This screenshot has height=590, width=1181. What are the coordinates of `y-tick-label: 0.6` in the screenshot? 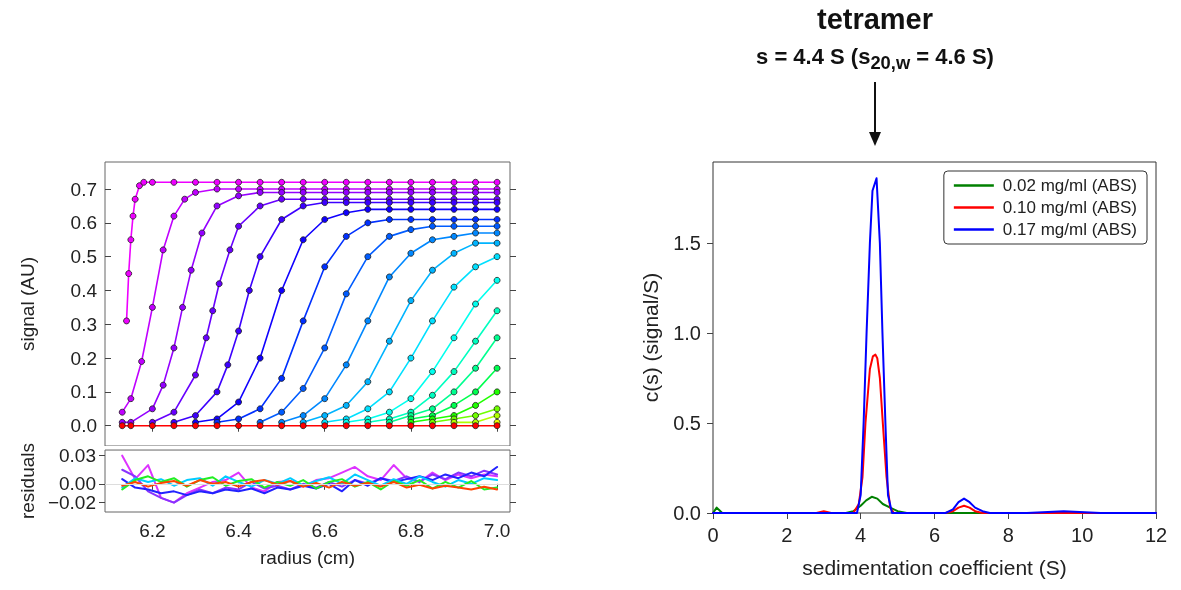 It's located at (83, 223).